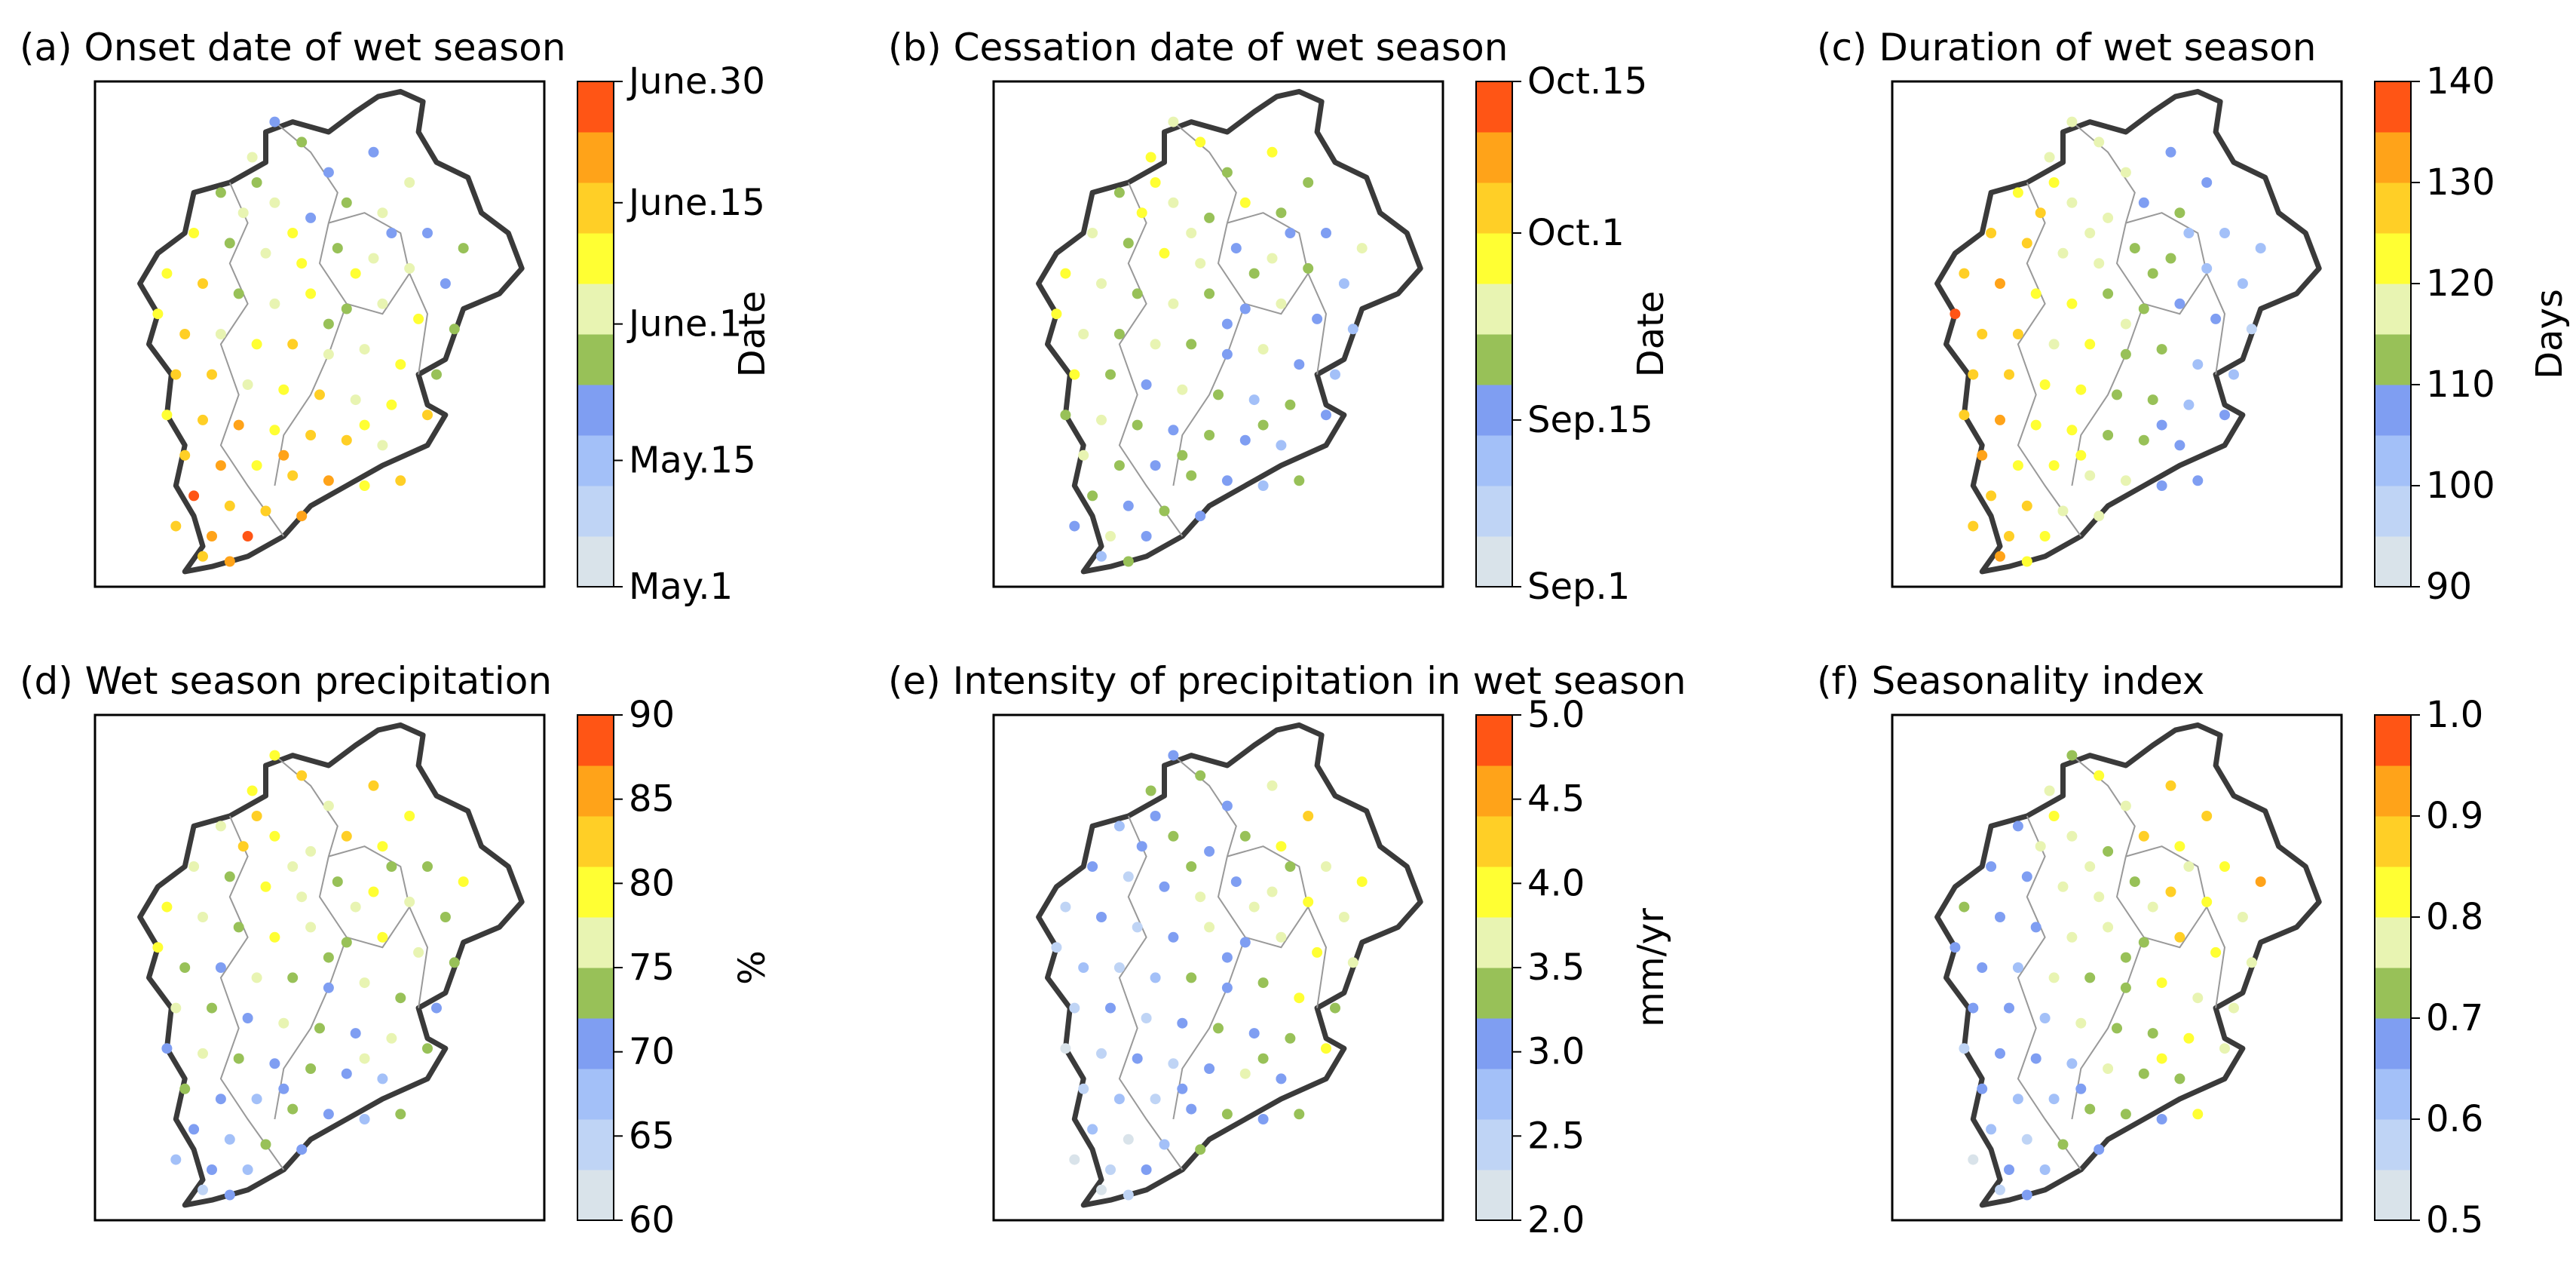 Image resolution: width=2576 pixels, height=1267 pixels. Describe the element at coordinates (2460, 283) in the screenshot. I see `colorbar-tick-label: 120` at that location.